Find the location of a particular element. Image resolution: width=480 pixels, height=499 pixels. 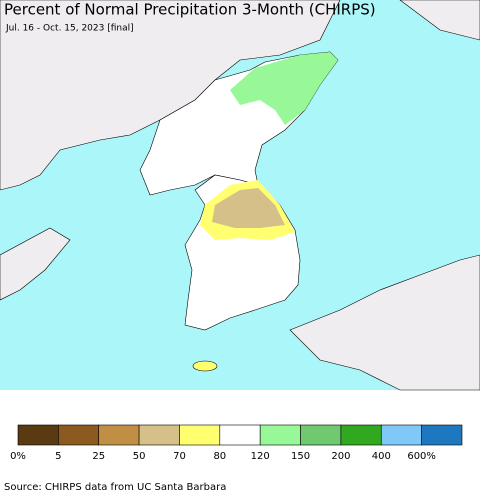

legend: 0% 5 25 50 70 80 120 150 200 400 600% is located at coordinates (236, 443).